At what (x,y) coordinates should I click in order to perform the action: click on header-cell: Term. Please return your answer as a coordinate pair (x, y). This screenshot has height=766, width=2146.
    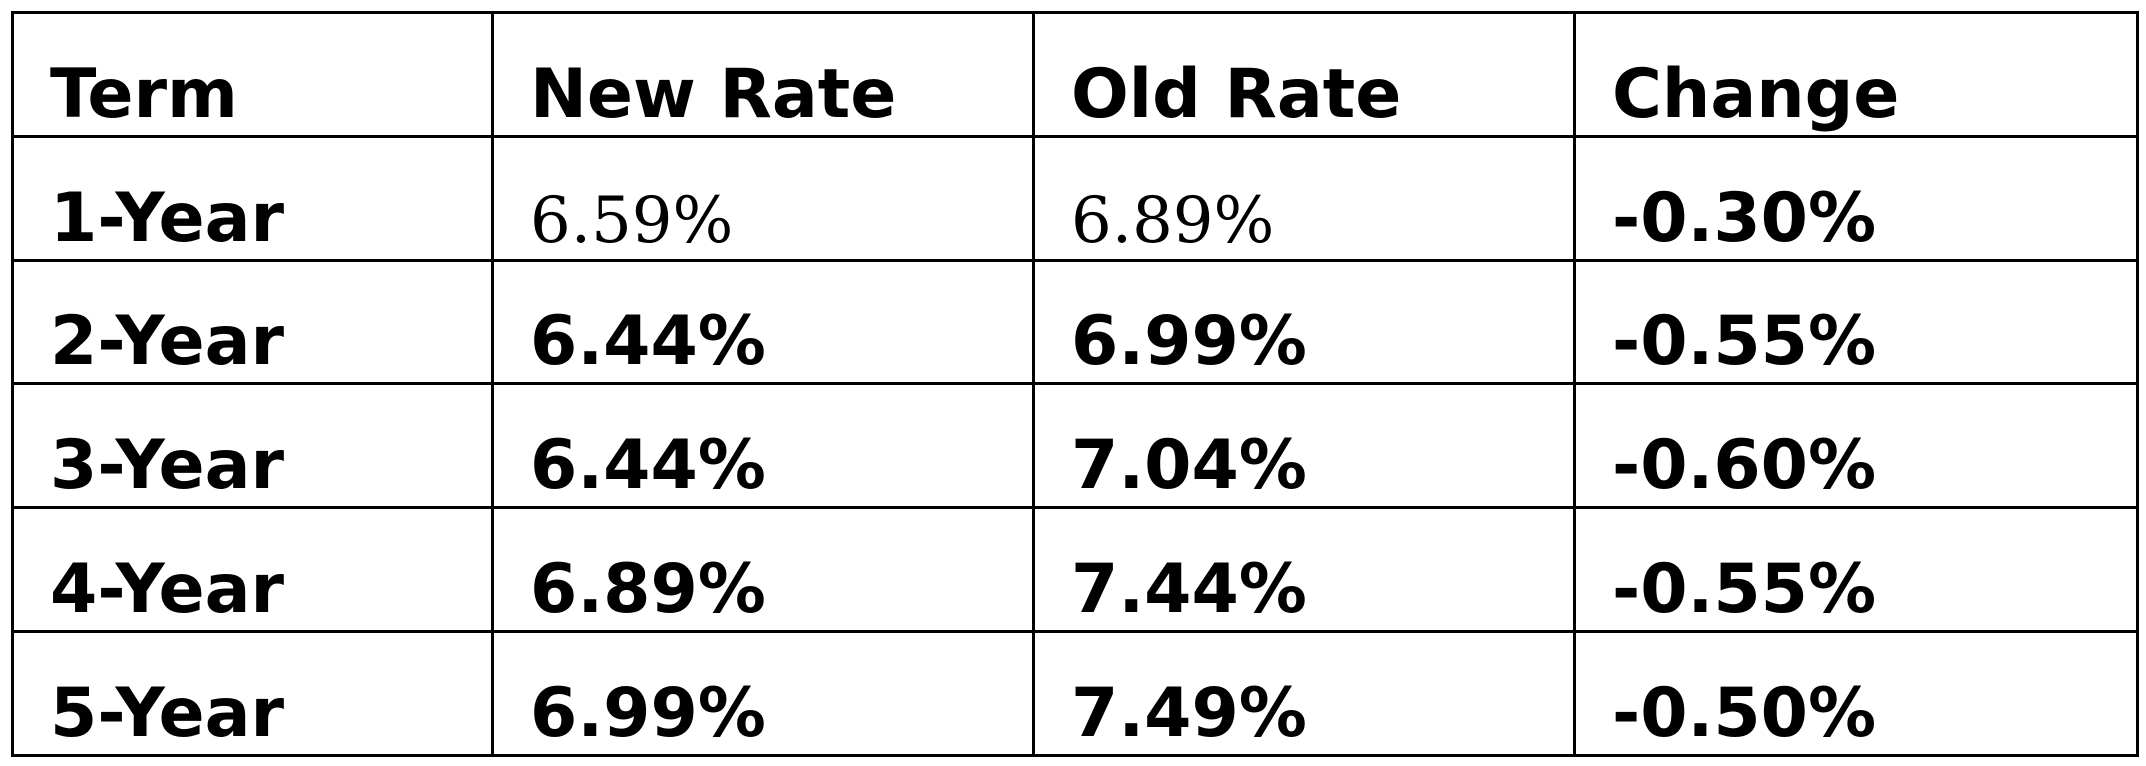
    Looking at the image, I should click on (252, 74).